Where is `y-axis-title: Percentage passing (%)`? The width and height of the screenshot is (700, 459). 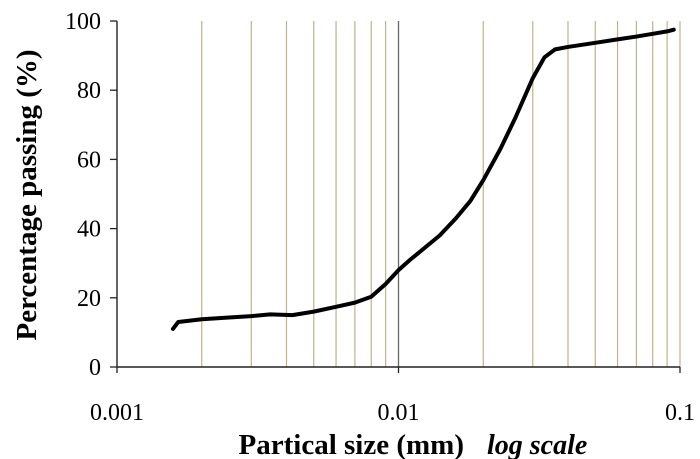
y-axis-title: Percentage passing (%) is located at coordinates (27, 194).